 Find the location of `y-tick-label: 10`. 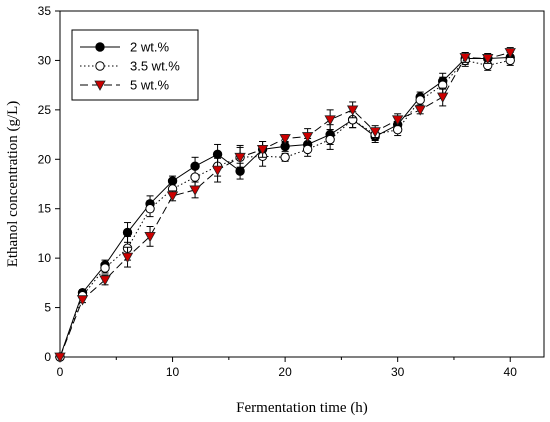

y-tick-label: 10 is located at coordinates (45, 258).